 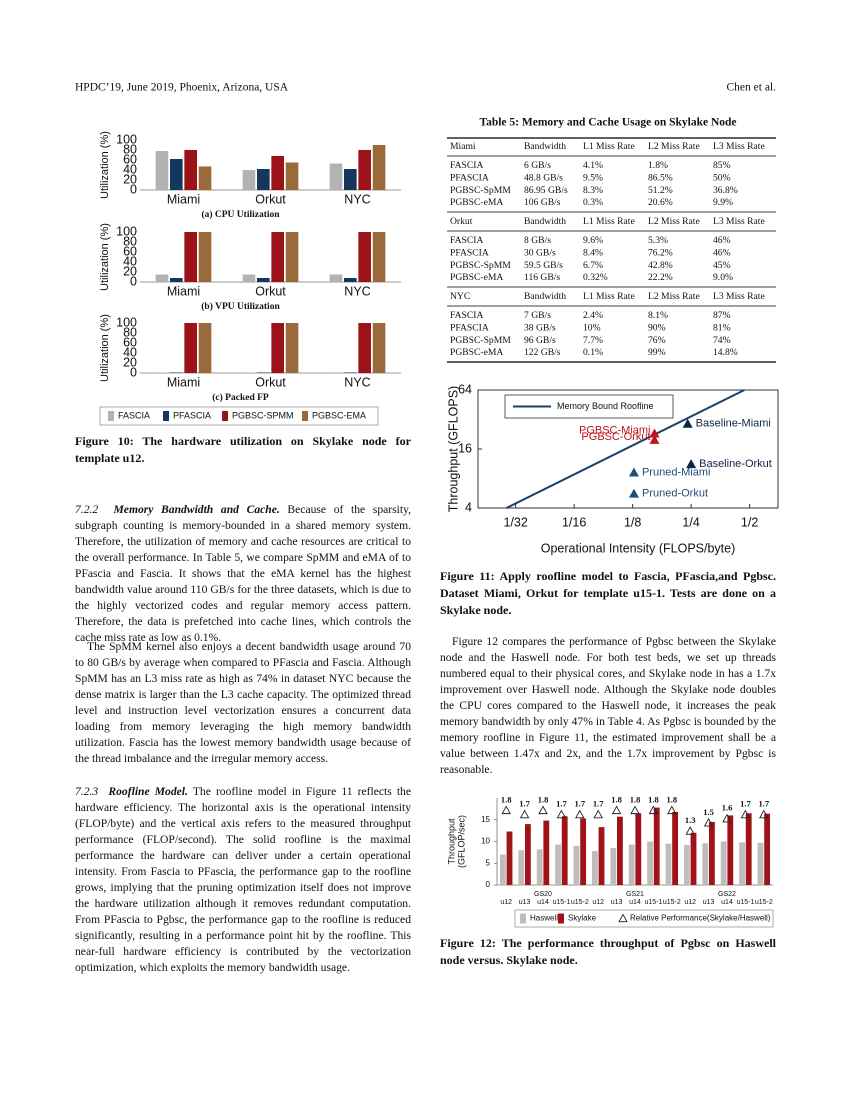 What do you see at coordinates (657, 328) in the screenshot?
I see `table-cell: 90%` at bounding box center [657, 328].